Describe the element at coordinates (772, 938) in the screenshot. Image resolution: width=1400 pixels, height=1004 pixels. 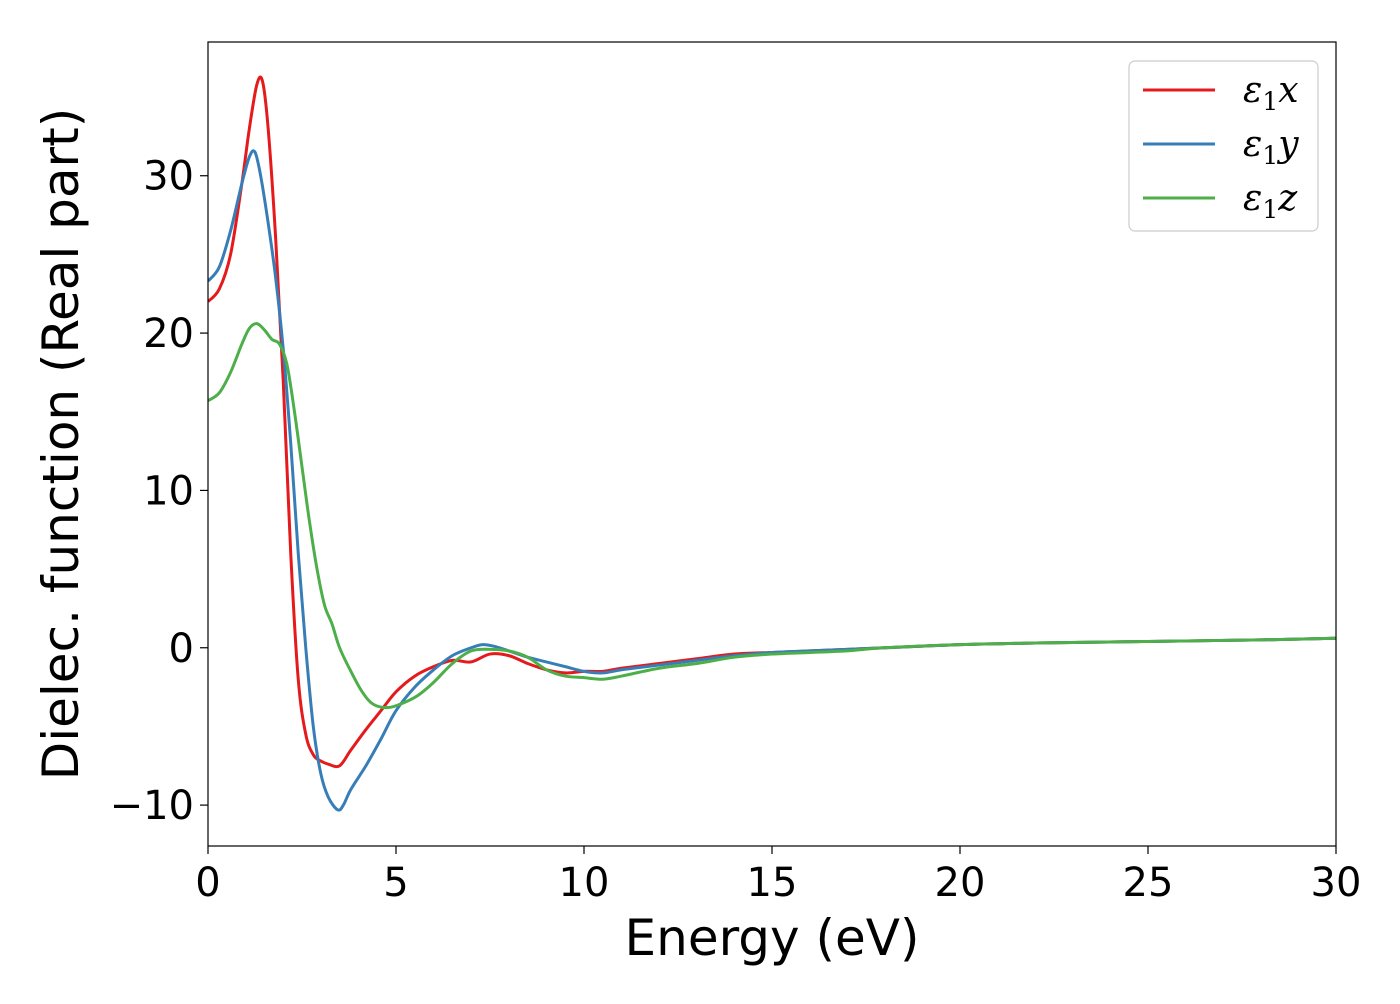
I see `x-axis-label: Energy (eV)` at that location.